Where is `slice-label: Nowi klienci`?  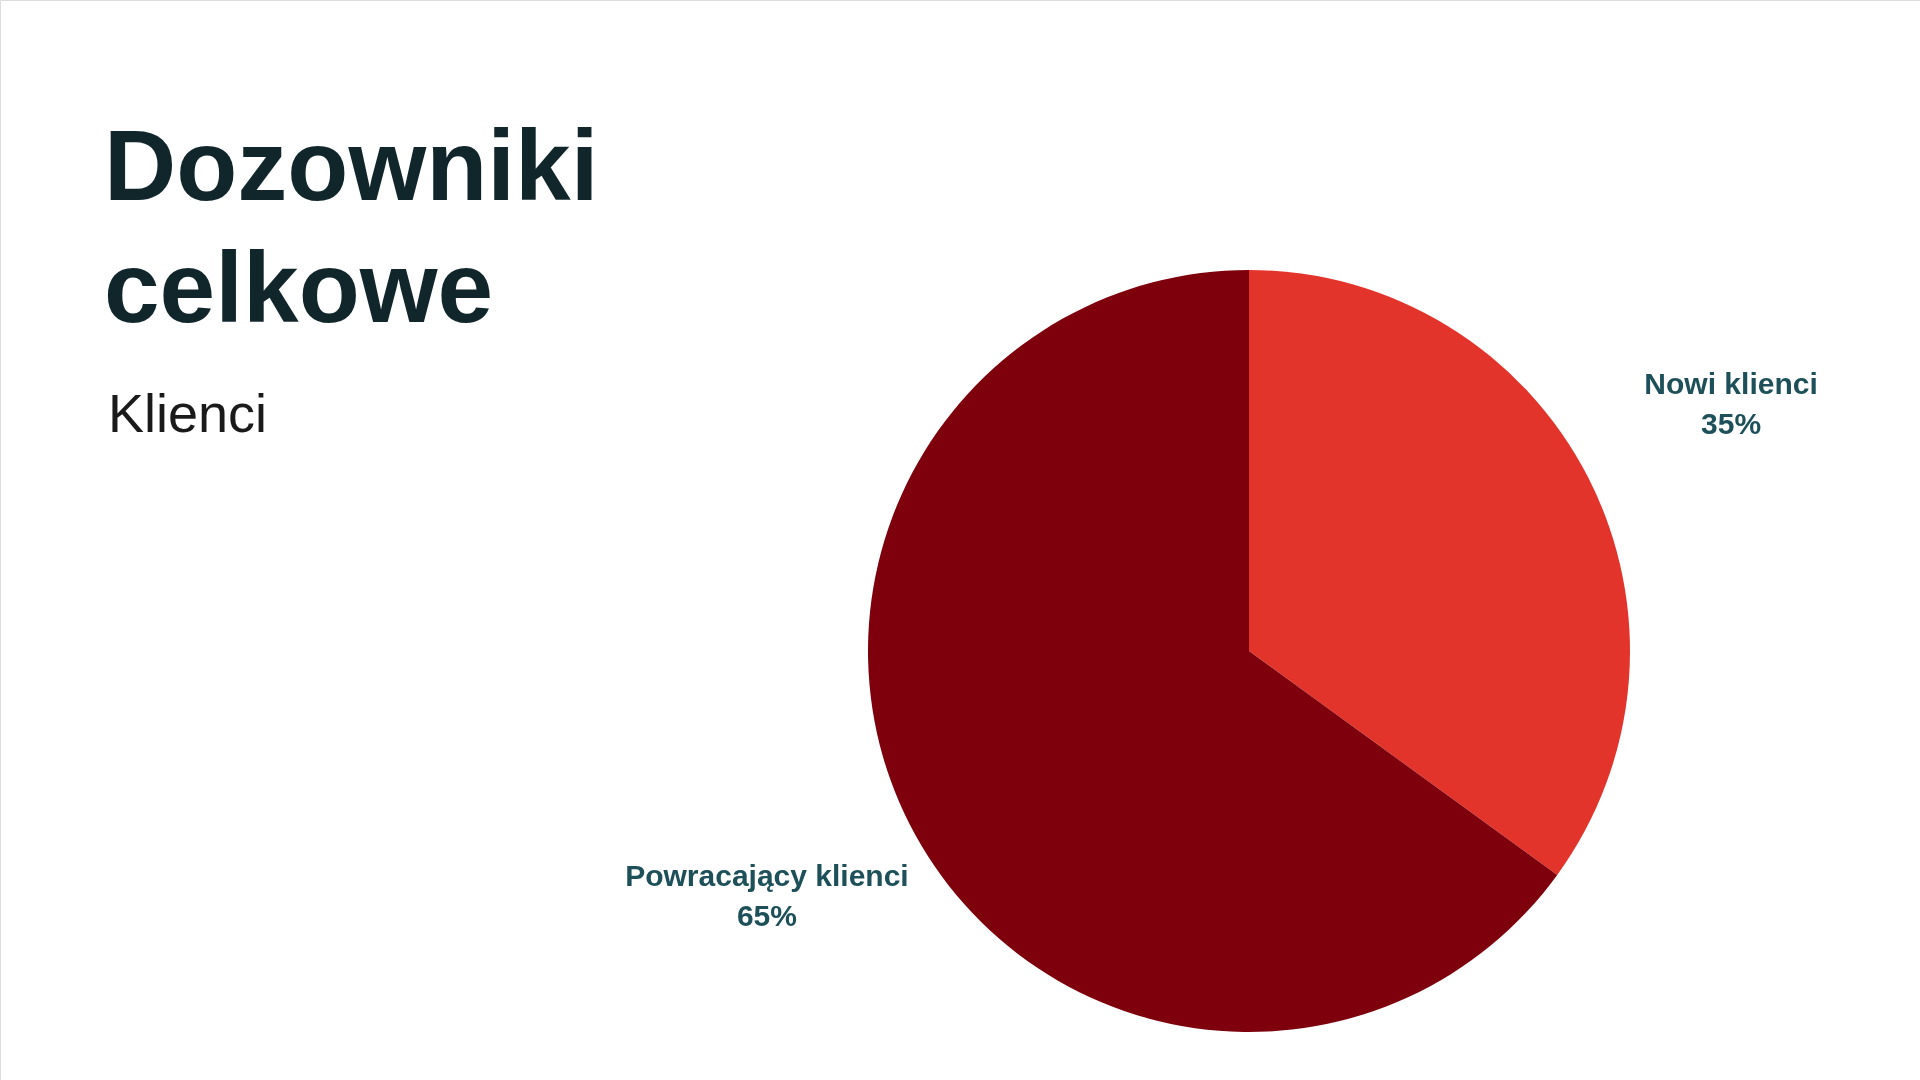 slice-label: Nowi klienci is located at coordinates (1731, 384).